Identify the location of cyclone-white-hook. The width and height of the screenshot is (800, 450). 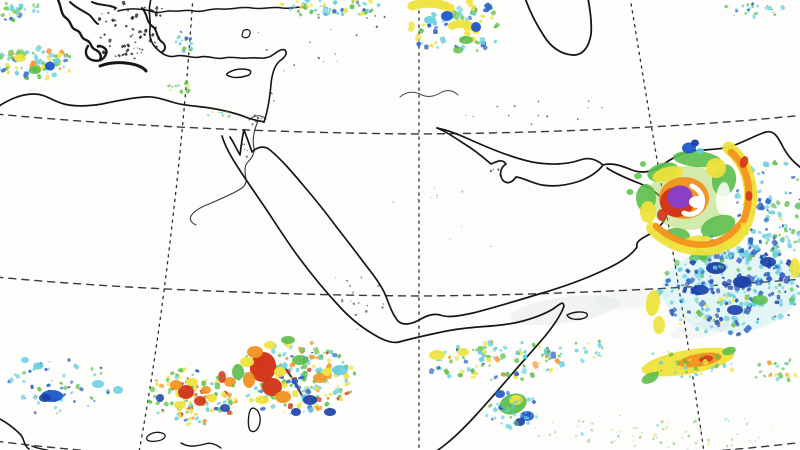
(693, 200).